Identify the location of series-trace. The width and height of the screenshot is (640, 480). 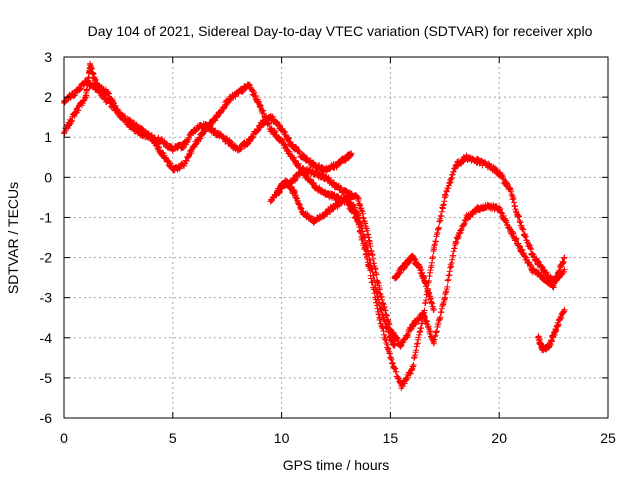
(551, 331).